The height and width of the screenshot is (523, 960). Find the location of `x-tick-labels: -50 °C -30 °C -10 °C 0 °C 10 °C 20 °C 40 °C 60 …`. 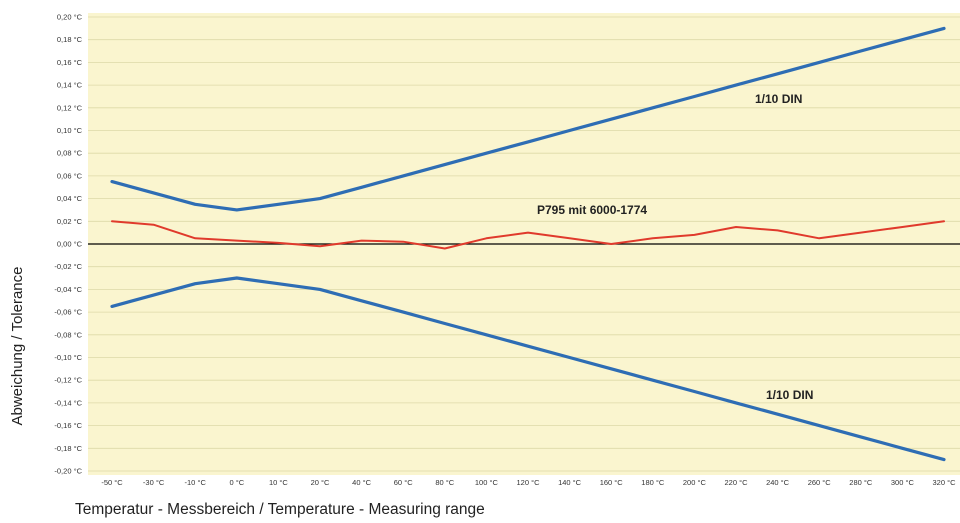

x-tick-labels: -50 °C -30 °C -10 °C 0 °C 10 °C 20 °C 40 °C 60 … is located at coordinates (528, 482).